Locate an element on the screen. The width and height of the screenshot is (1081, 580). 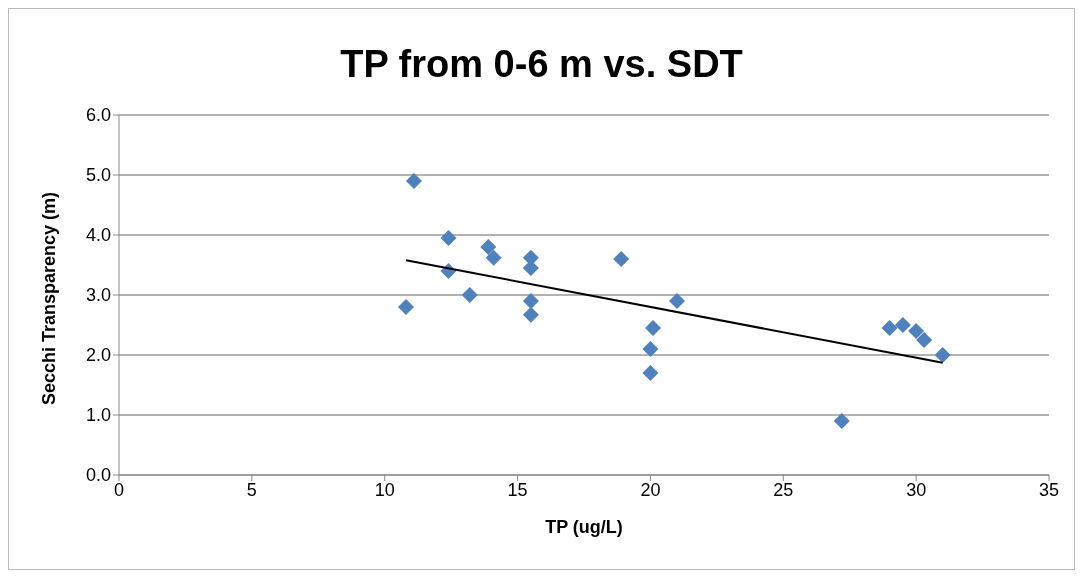
x-tick-label: 15 is located at coordinates (517, 489).